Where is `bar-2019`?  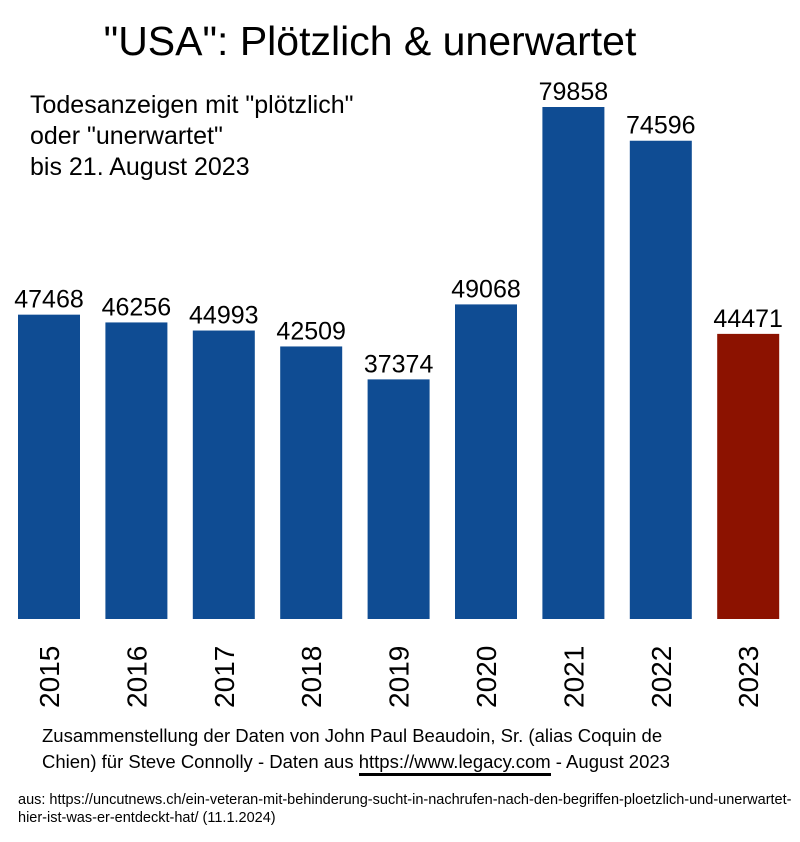
bar-2019 is located at coordinates (398, 499).